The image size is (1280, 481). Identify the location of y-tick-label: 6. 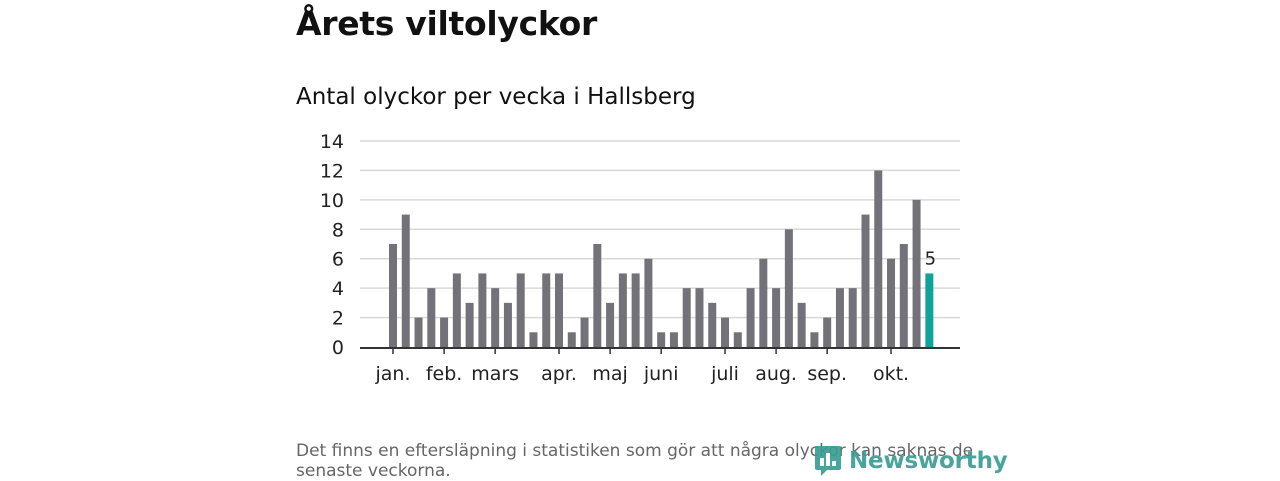
(338, 260).